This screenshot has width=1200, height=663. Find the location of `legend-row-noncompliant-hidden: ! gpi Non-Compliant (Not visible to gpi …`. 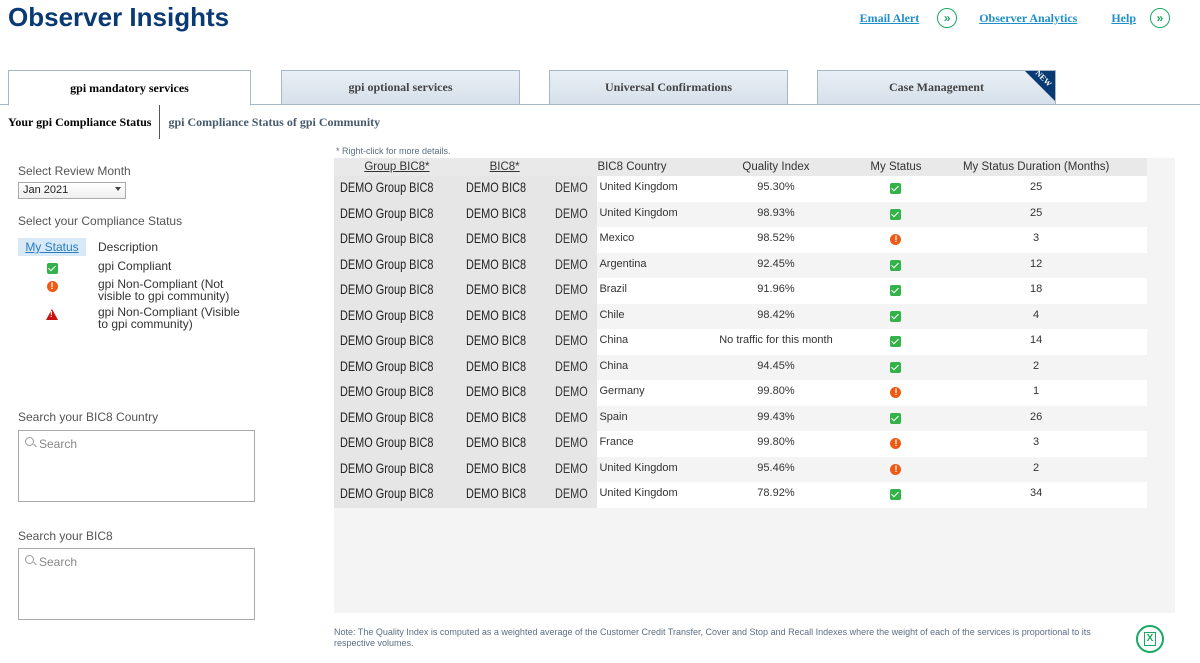

legend-row-noncompliant-hidden: ! gpi Non-Compliant (Not visible to gpi … is located at coordinates (138, 290).